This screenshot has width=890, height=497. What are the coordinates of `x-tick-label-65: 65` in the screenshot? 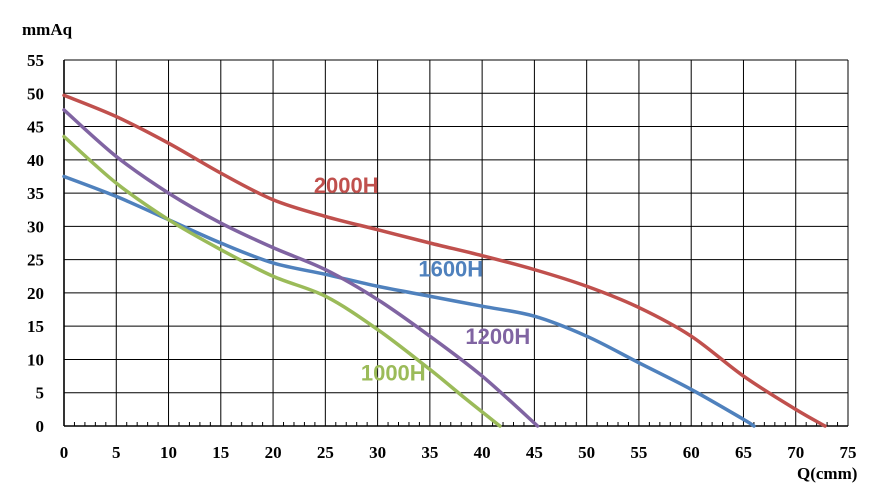 It's located at (743, 452).